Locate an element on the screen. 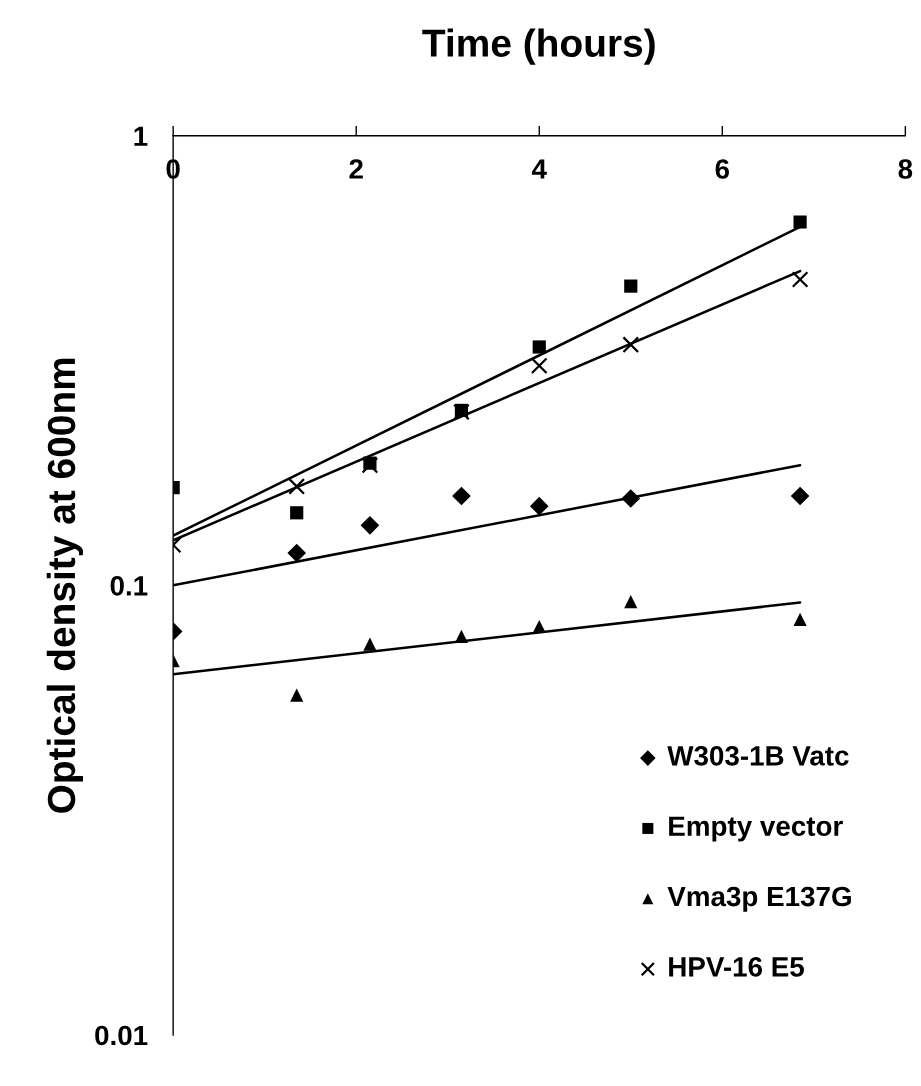  legend-label: HPV-16 E5 is located at coordinates (736, 967).